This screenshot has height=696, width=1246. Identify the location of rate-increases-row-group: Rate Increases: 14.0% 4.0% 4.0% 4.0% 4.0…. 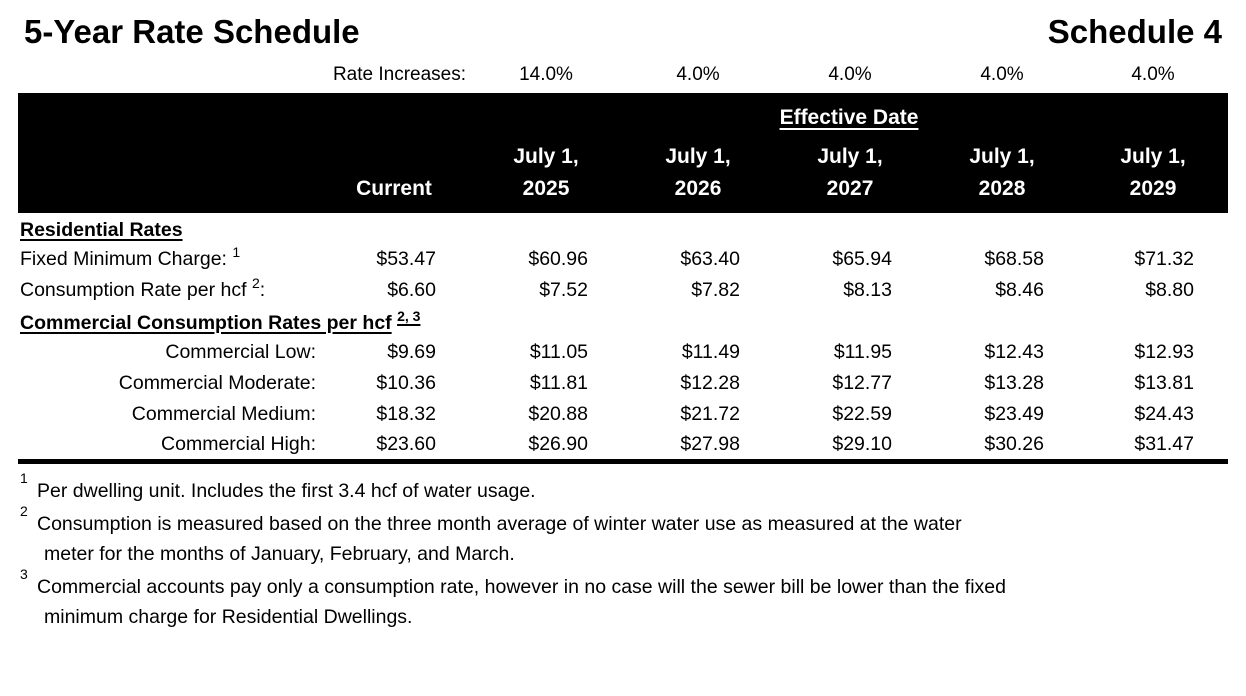
(623, 78).